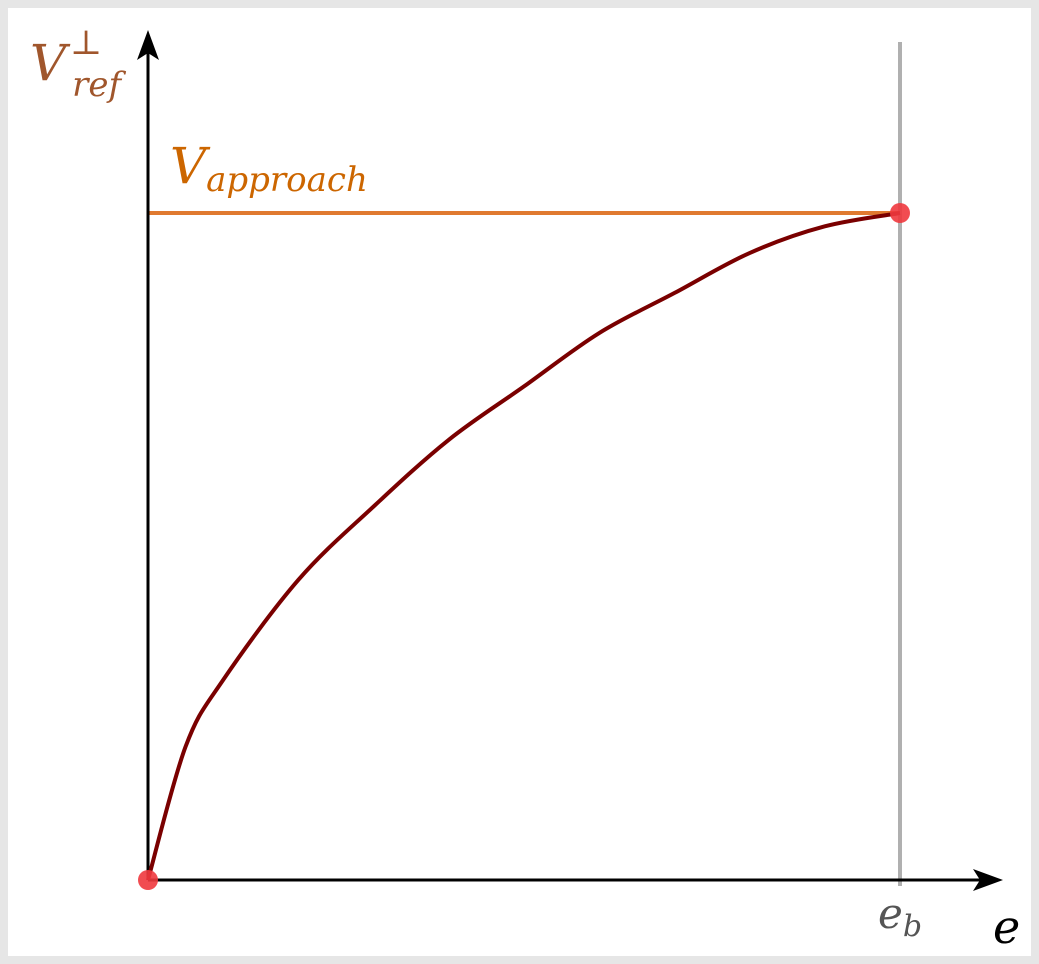 This screenshot has height=964, width=1039. Describe the element at coordinates (287, 180) in the screenshot. I see `reference-line-label-subscript: approach` at that location.